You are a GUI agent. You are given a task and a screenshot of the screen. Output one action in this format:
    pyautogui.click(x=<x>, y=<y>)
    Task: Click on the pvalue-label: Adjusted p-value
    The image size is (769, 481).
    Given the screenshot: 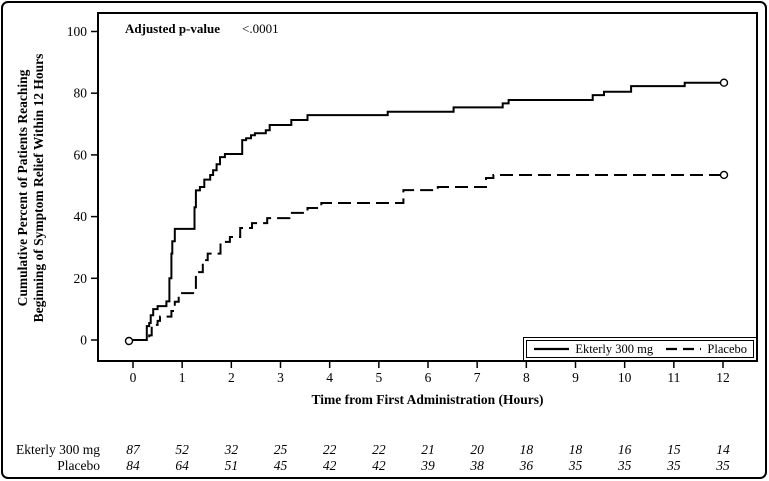 What is the action you would take?
    pyautogui.click(x=172, y=28)
    